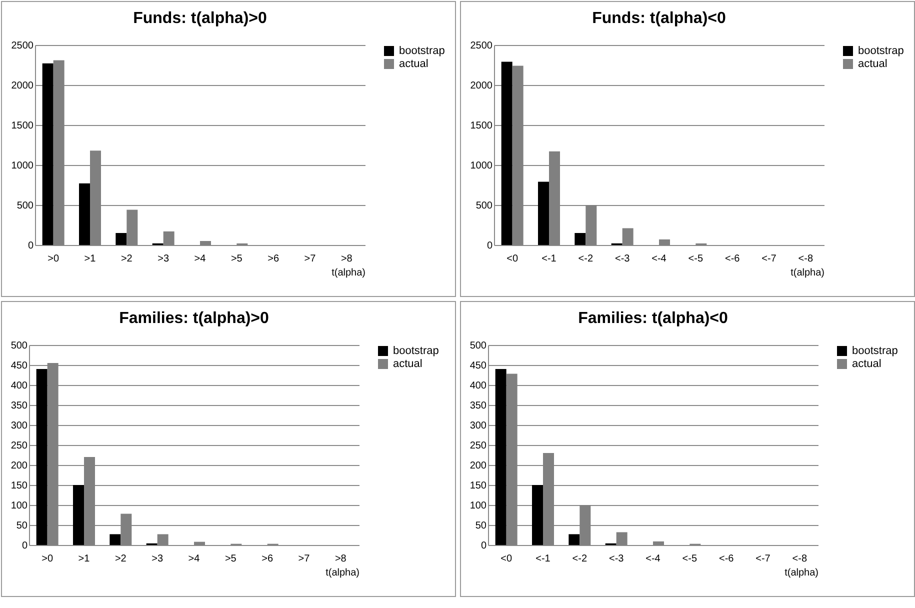 The height and width of the screenshot is (608, 915). Describe the element at coordinates (690, 559) in the screenshot. I see `x-tick-label: <-5` at that location.